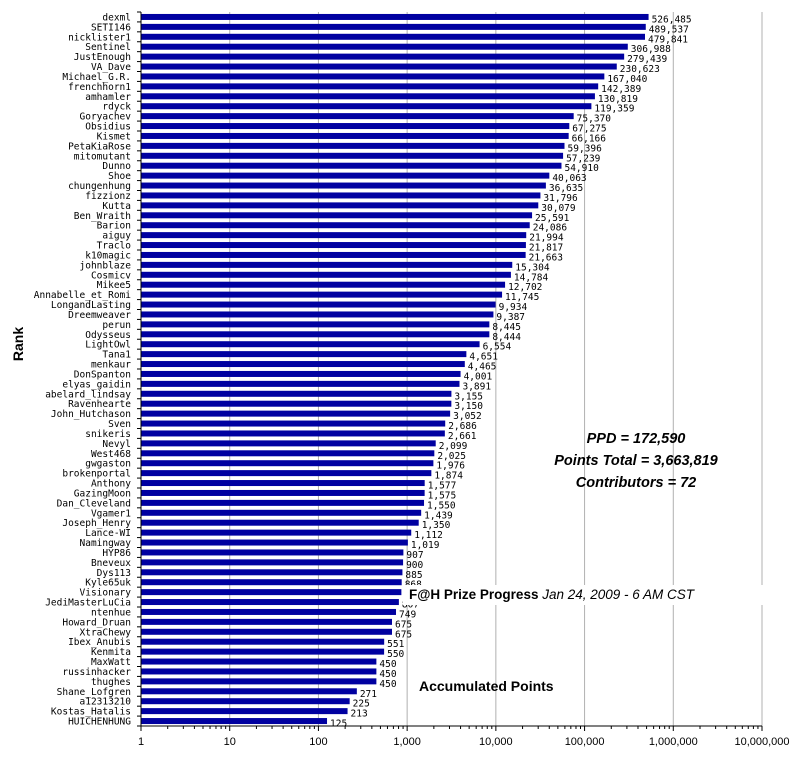 The width and height of the screenshot is (800, 763). What do you see at coordinates (403, 624) in the screenshot?
I see `value-label: 675` at bounding box center [403, 624].